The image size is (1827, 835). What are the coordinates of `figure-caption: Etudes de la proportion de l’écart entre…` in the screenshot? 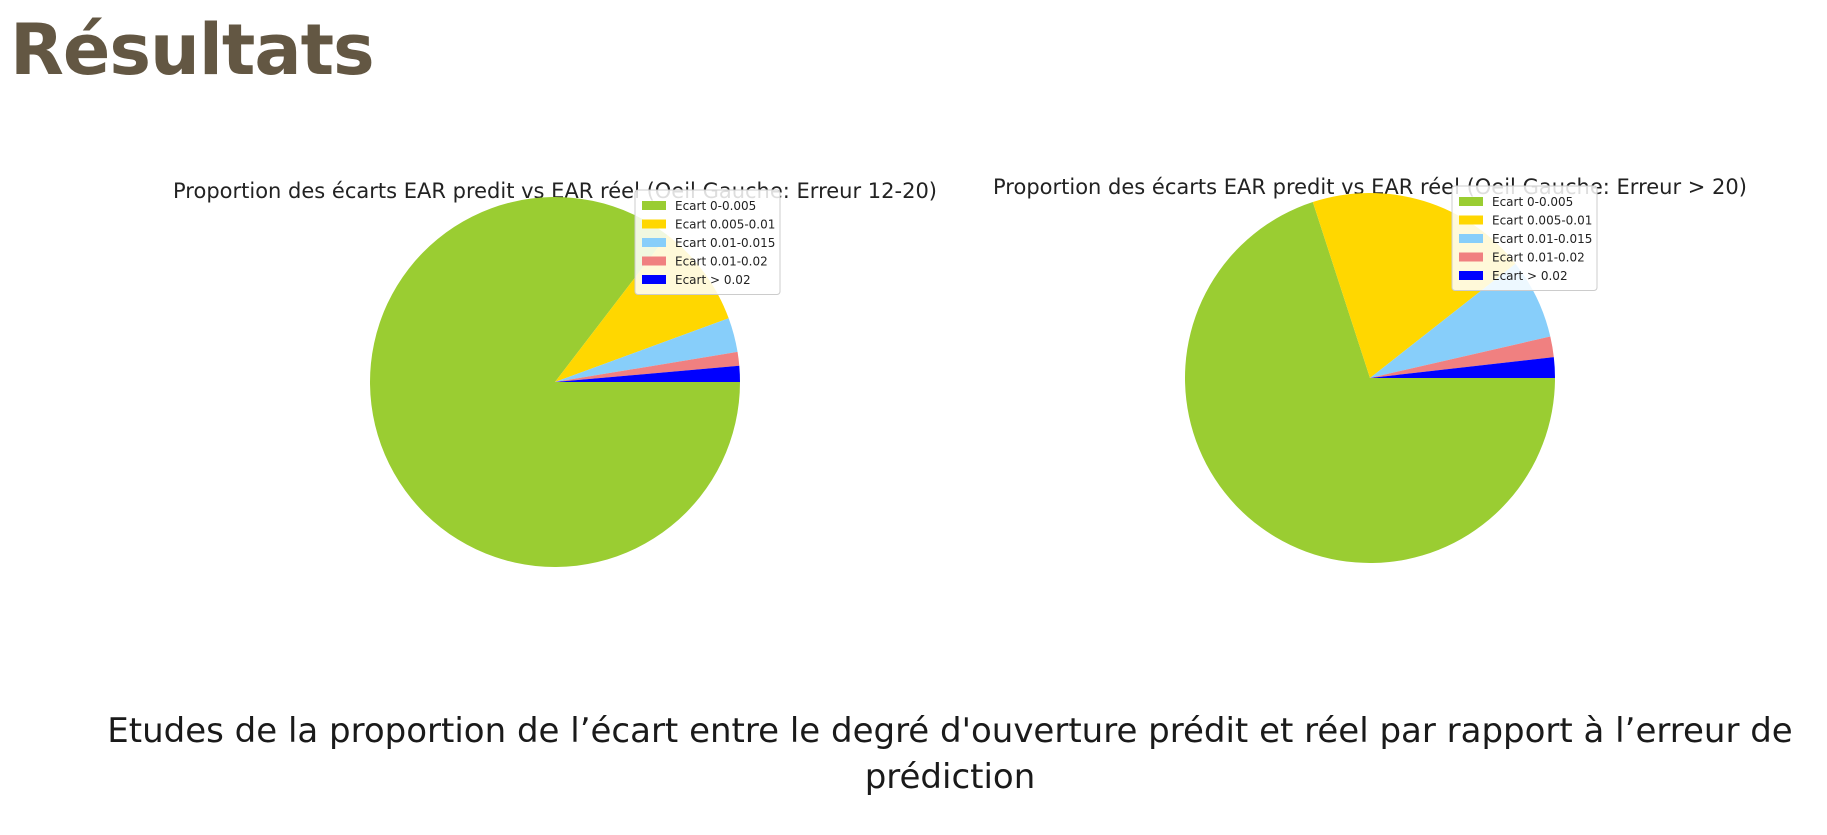 It's located at (950, 754).